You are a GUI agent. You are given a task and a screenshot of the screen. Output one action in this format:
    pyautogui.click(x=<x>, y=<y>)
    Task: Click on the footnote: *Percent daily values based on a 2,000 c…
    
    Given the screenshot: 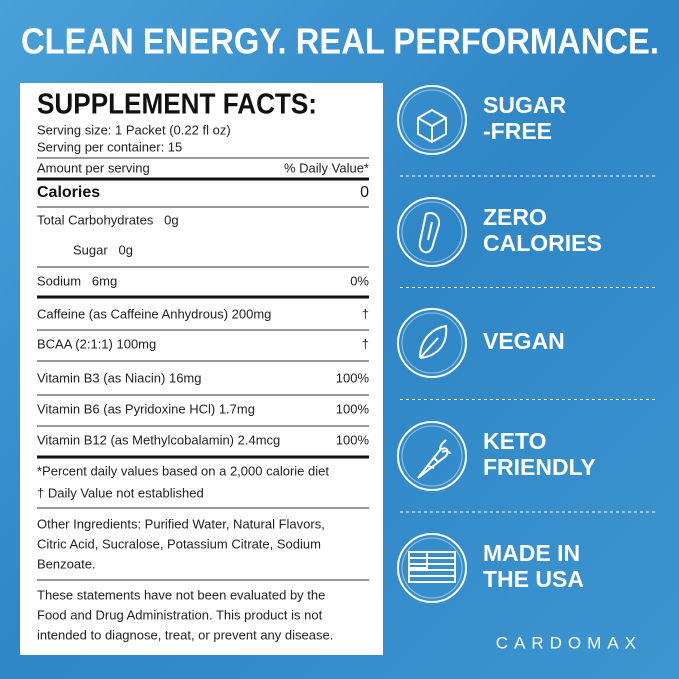 What is the action you would take?
    pyautogui.click(x=183, y=470)
    